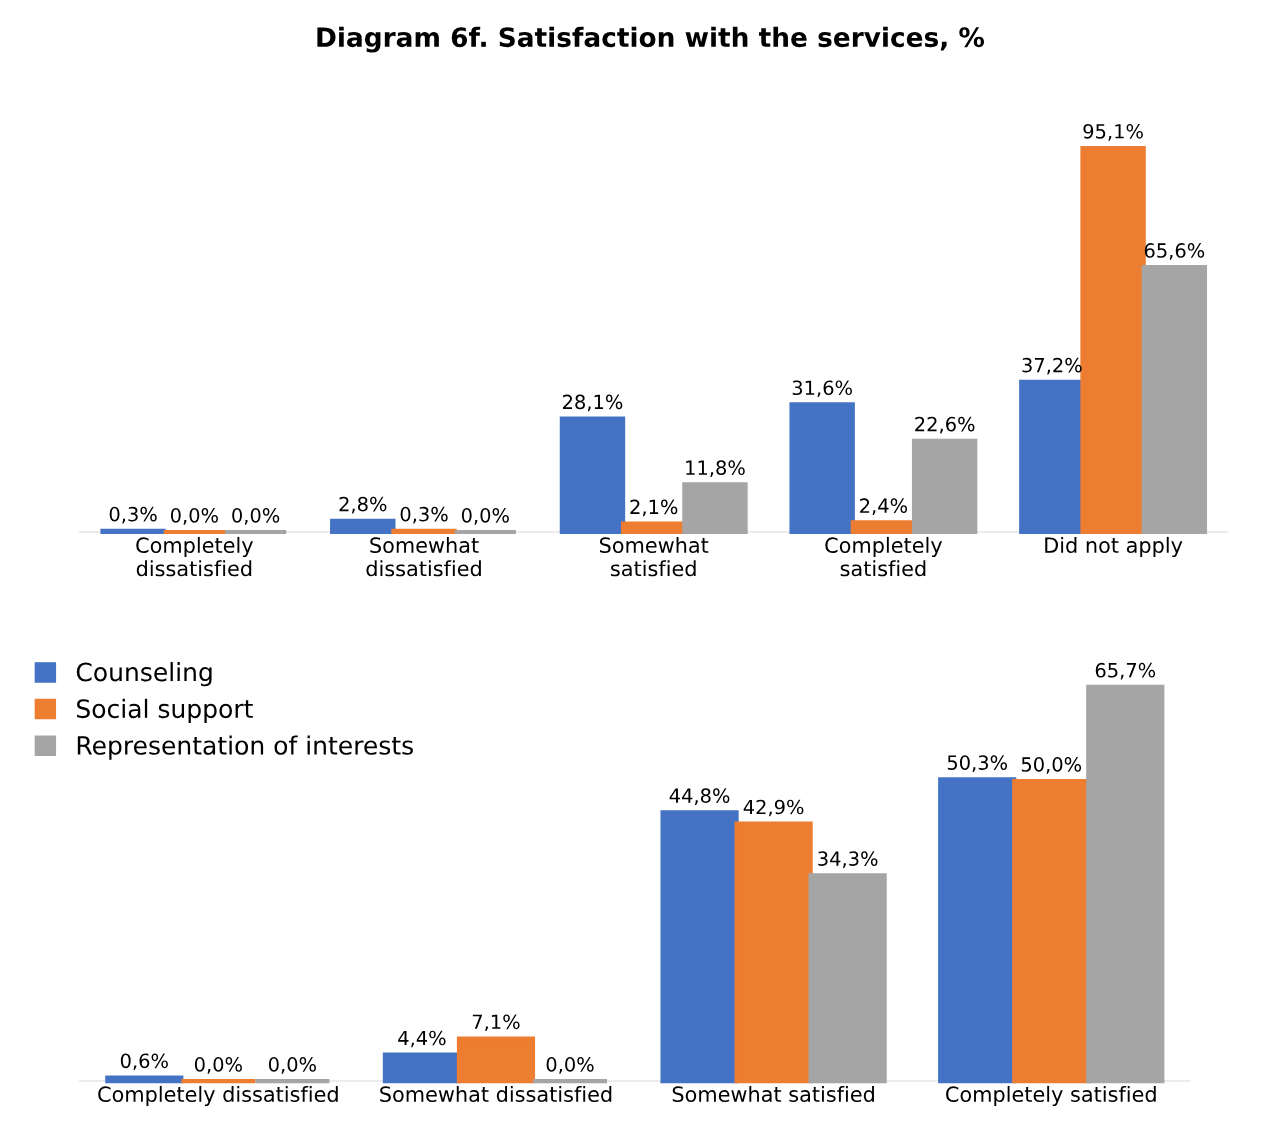 This screenshot has height=1132, width=1262. What do you see at coordinates (773, 808) in the screenshot?
I see `data-label: 42,9%` at bounding box center [773, 808].